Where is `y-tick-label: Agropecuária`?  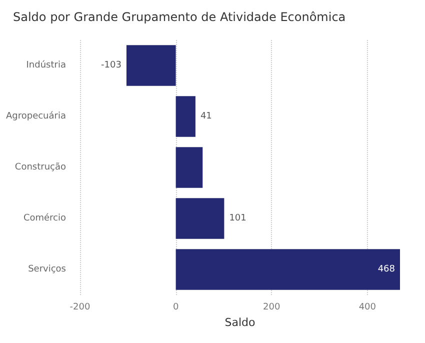
y-tick-label: Agropecuária is located at coordinates (36, 116).